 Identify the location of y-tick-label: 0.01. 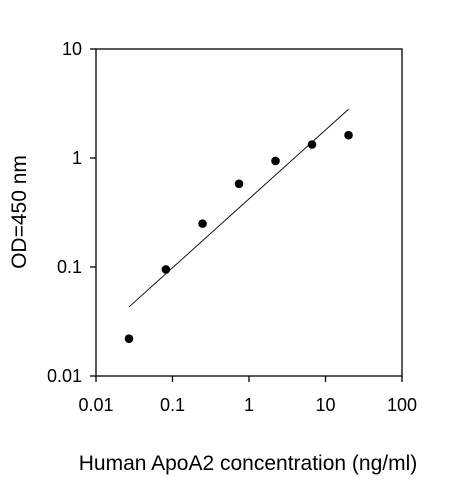
(64, 376).